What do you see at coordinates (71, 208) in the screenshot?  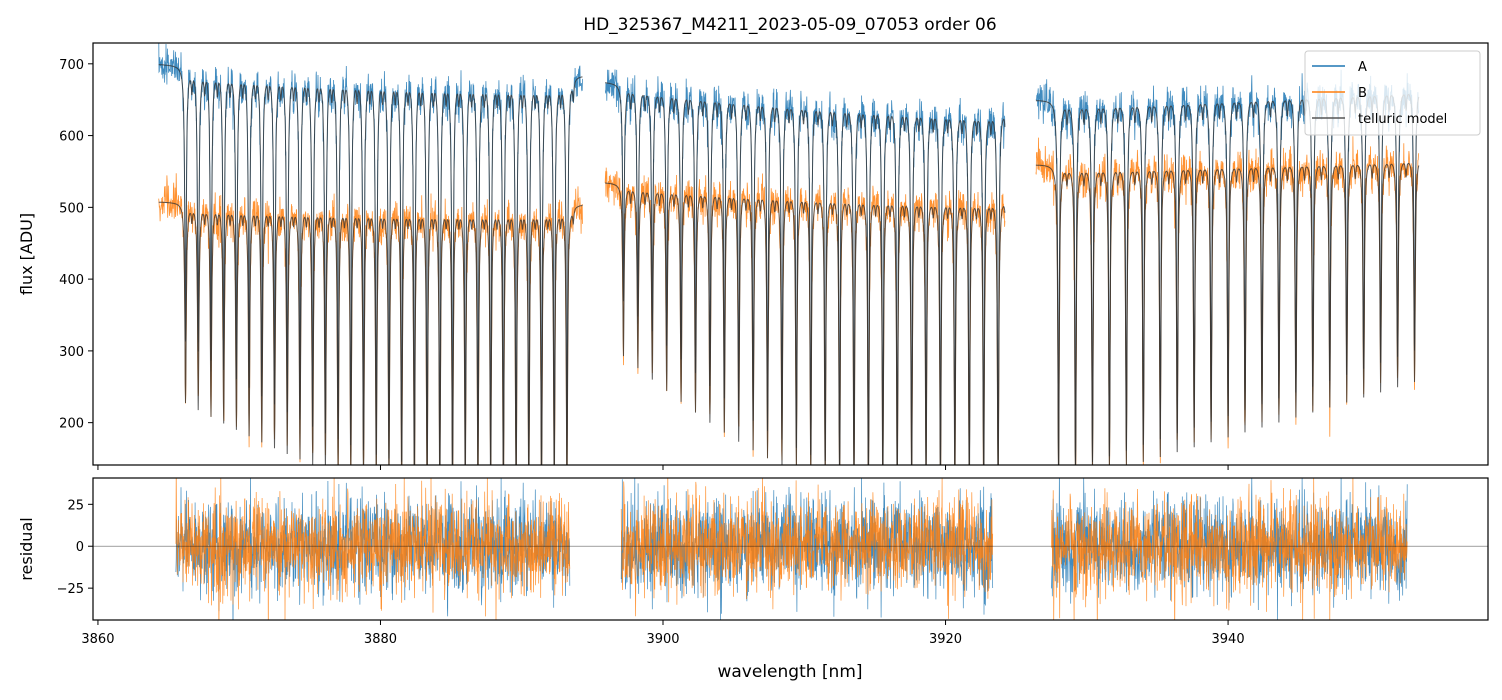 I see `y-tick-label-flux: 500` at bounding box center [71, 208].